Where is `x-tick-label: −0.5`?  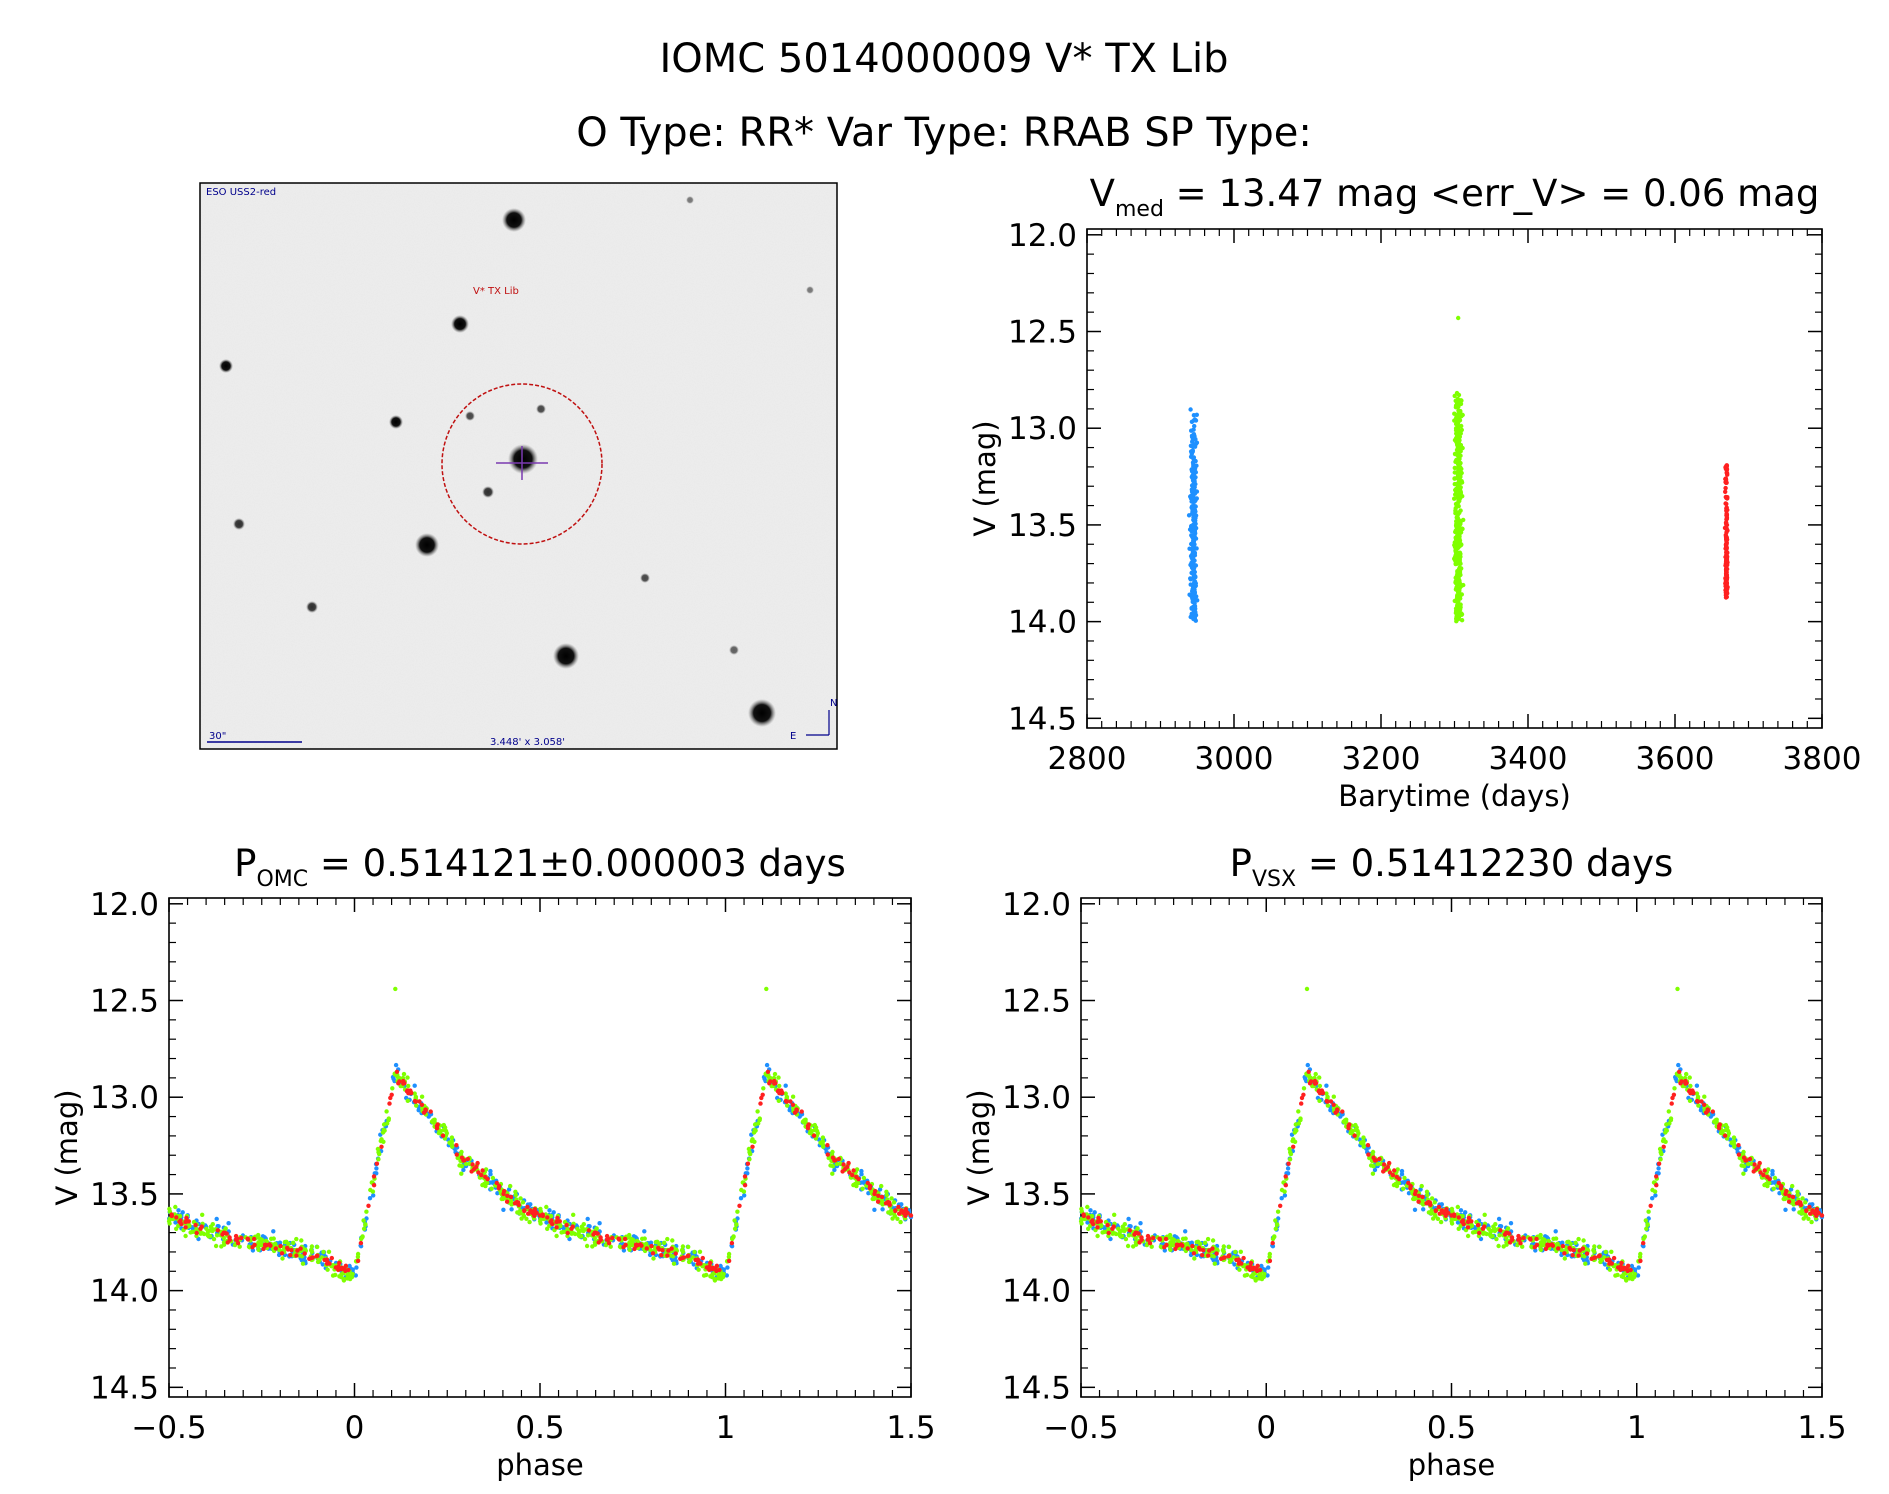
x-tick-label: −0.5 is located at coordinates (1080, 1428).